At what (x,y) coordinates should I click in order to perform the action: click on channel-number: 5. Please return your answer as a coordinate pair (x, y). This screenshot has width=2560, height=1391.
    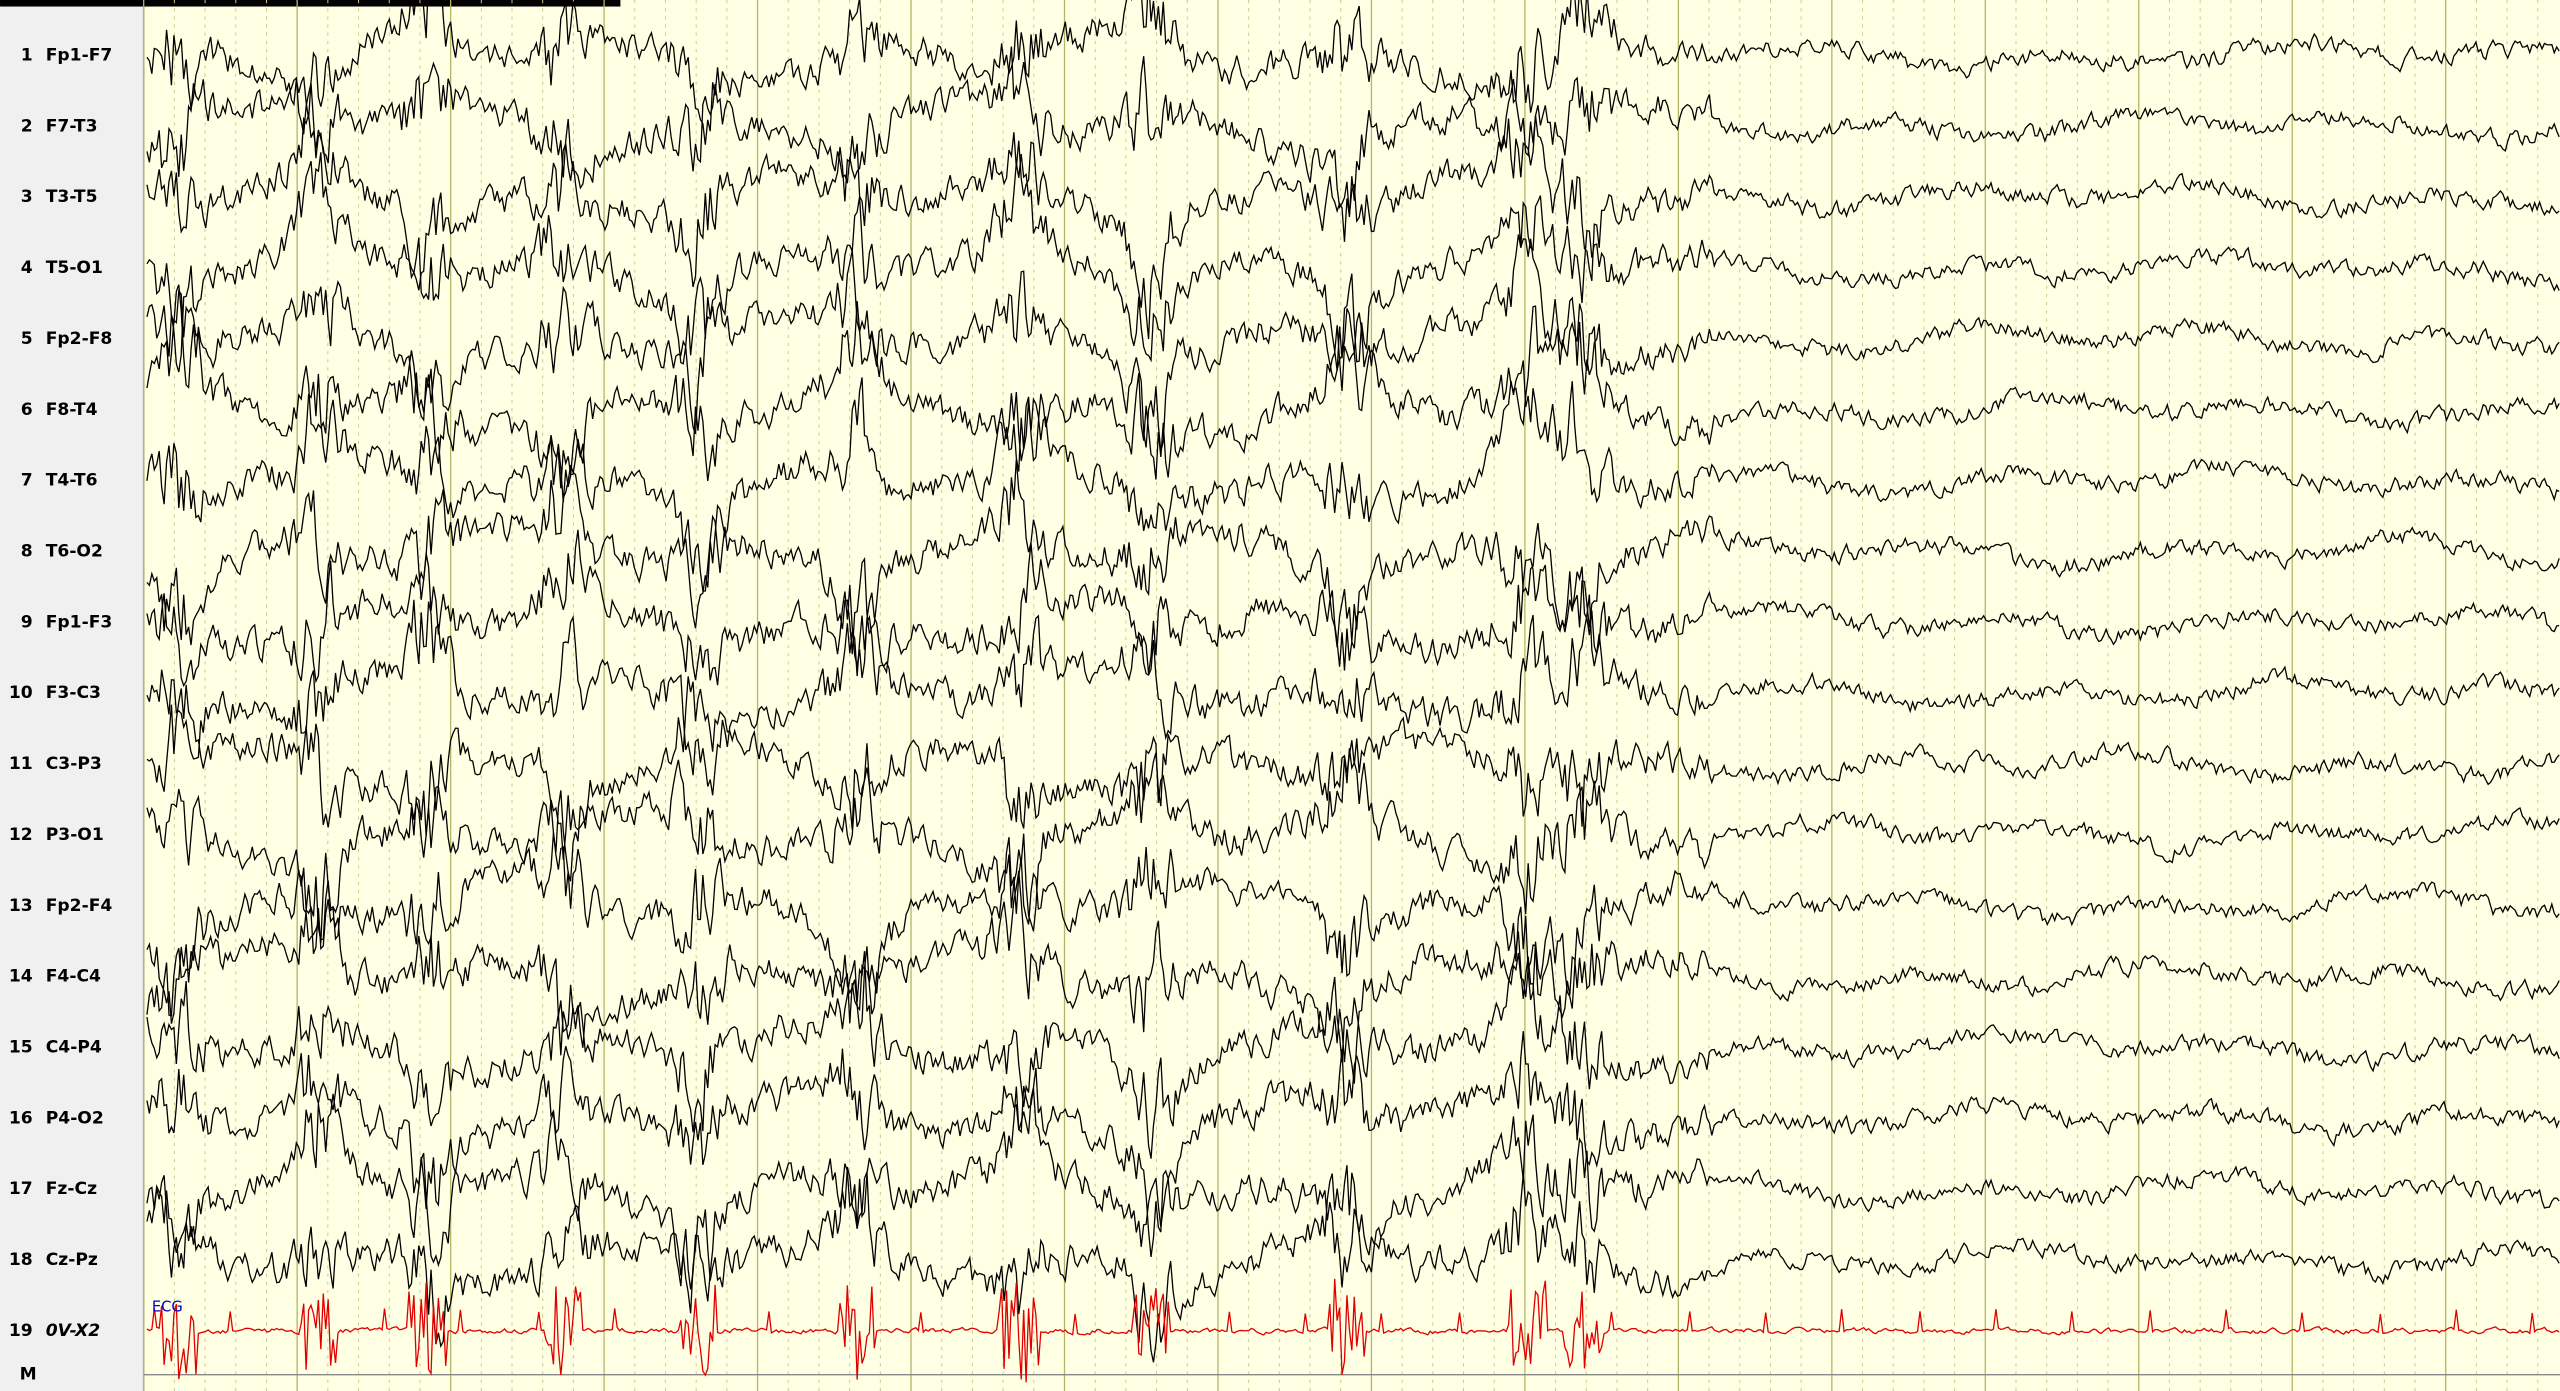
    Looking at the image, I should click on (27, 339).